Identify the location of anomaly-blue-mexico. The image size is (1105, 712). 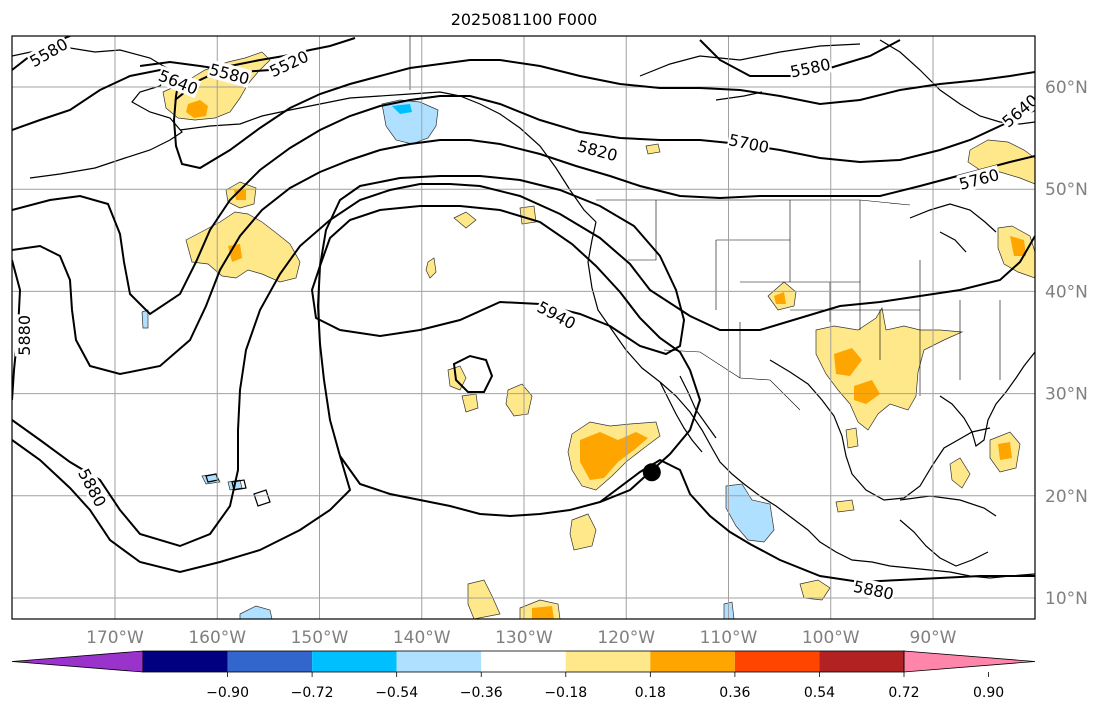
(750, 513).